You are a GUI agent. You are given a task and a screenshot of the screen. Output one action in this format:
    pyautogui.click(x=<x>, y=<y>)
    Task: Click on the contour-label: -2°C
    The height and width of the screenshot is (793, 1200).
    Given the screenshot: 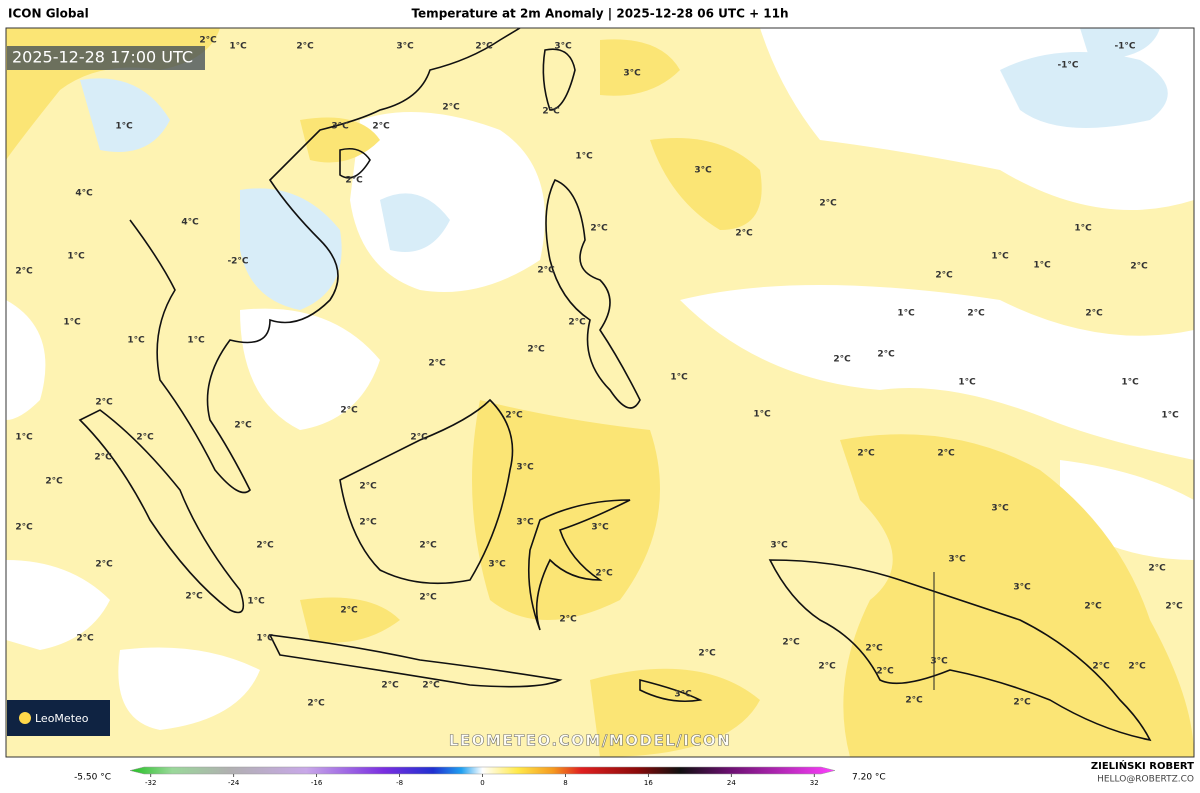 What is the action you would take?
    pyautogui.click(x=237, y=262)
    